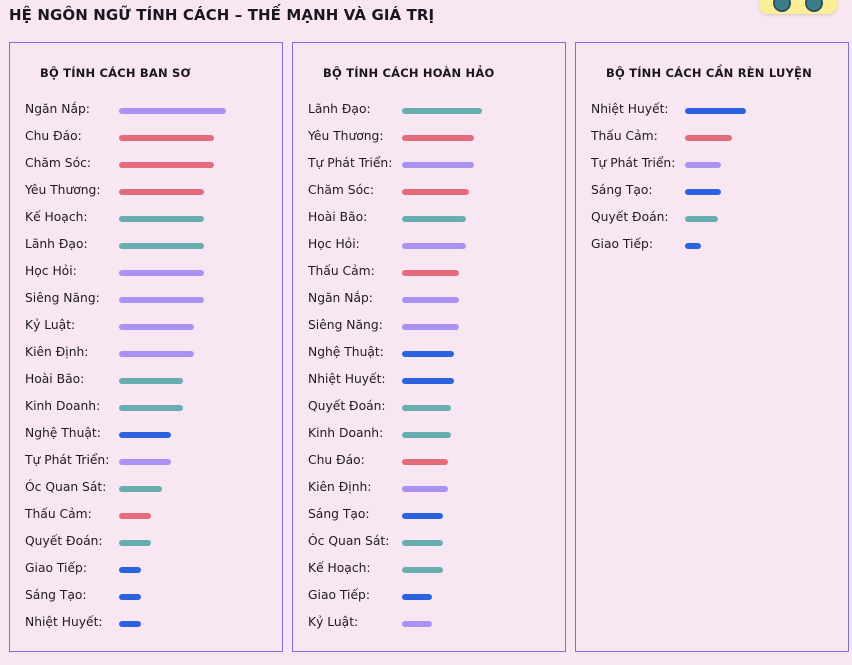 The width and height of the screenshot is (852, 665). Describe the element at coordinates (336, 460) in the screenshot. I see `trait-label: Chu Đáo:` at that location.